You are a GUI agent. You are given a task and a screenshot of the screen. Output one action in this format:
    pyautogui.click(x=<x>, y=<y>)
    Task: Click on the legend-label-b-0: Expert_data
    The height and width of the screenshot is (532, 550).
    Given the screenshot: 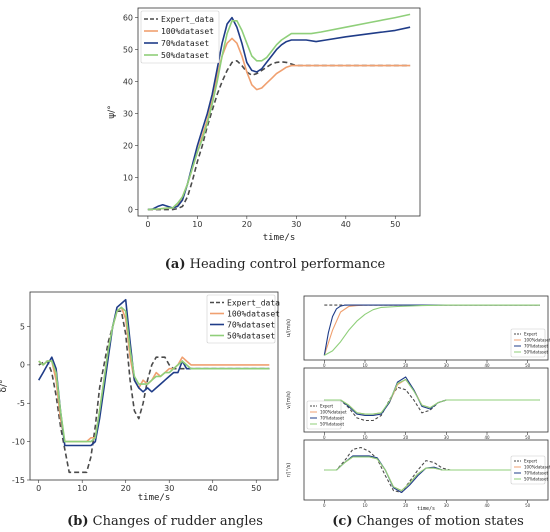 What is the action you would take?
    pyautogui.click(x=253, y=302)
    